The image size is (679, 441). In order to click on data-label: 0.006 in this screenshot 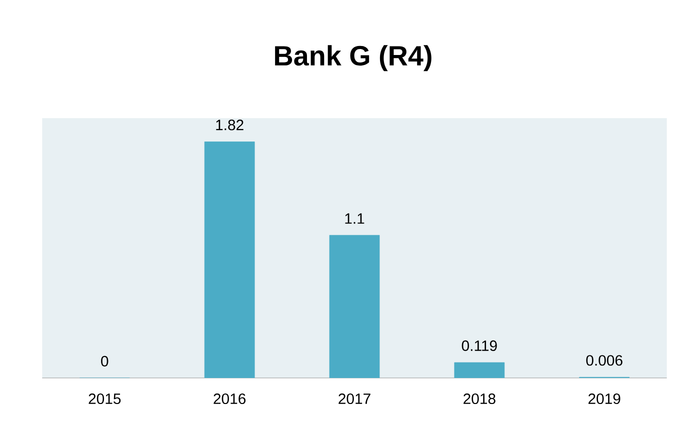, I will do `click(604, 360)`.